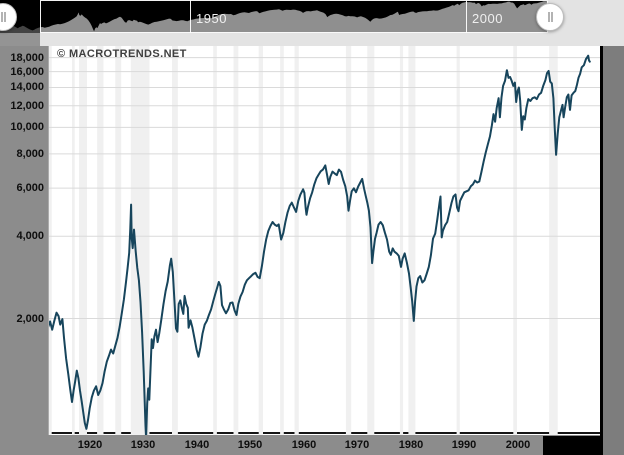  Describe the element at coordinates (197, 445) in the screenshot. I see `x-tick-label: 1940` at that location.